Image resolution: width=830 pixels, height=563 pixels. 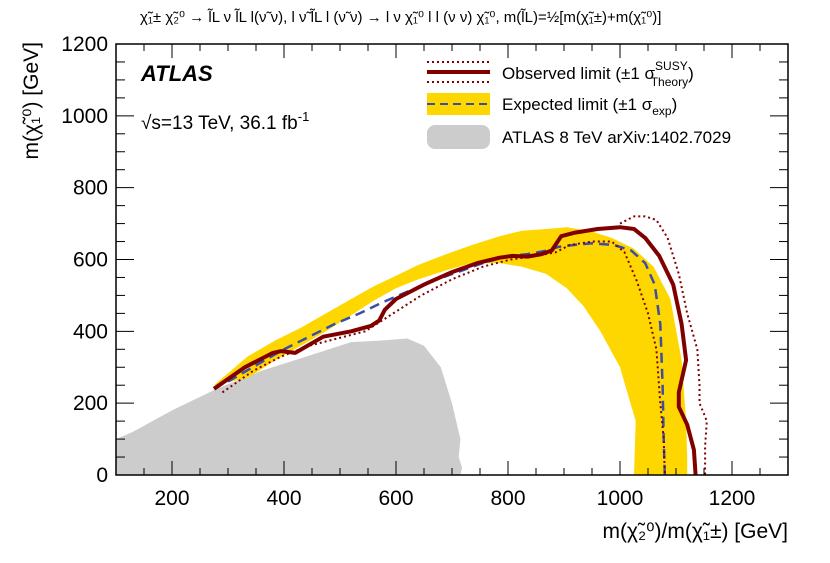 I want to click on energy-label-text: √s=13 TeV, 36.1 fb, so click(x=219, y=123).